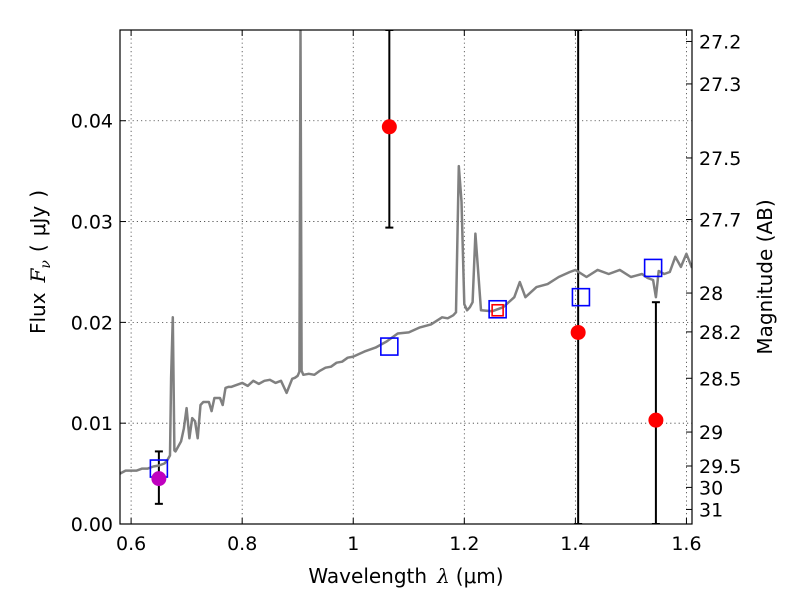  I want to click on mag-tick-label: 28.2, so click(720, 333).